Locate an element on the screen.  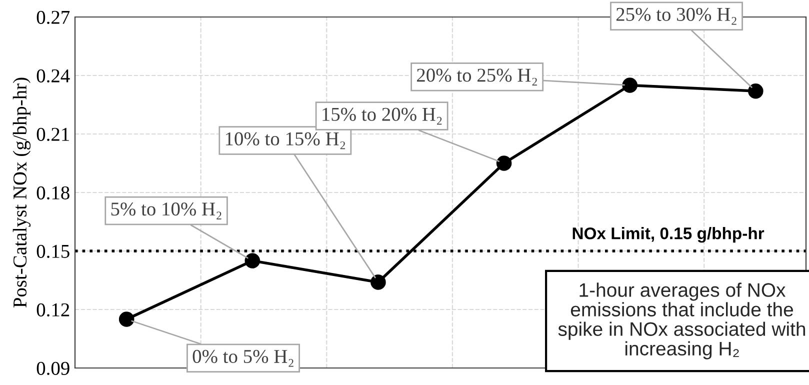
ref-line-label: NOx Limit, 0.15 g/bhp-hr is located at coordinates (668, 235).